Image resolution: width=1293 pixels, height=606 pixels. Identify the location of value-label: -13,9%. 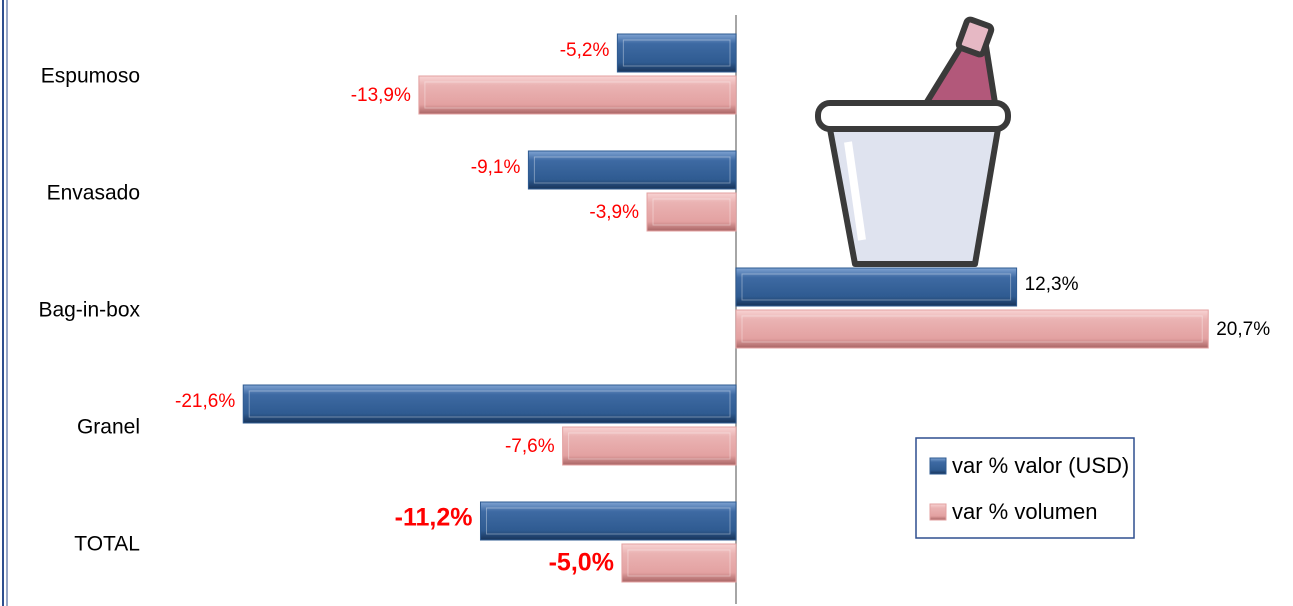
(381, 95).